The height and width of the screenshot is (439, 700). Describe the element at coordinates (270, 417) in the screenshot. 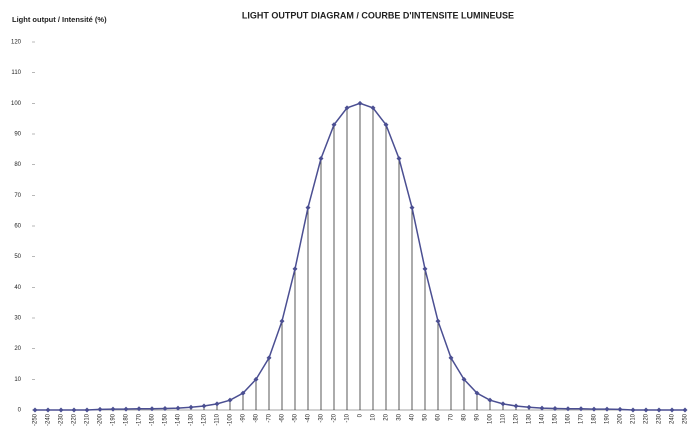

I see `x-tick-label: -70` at that location.